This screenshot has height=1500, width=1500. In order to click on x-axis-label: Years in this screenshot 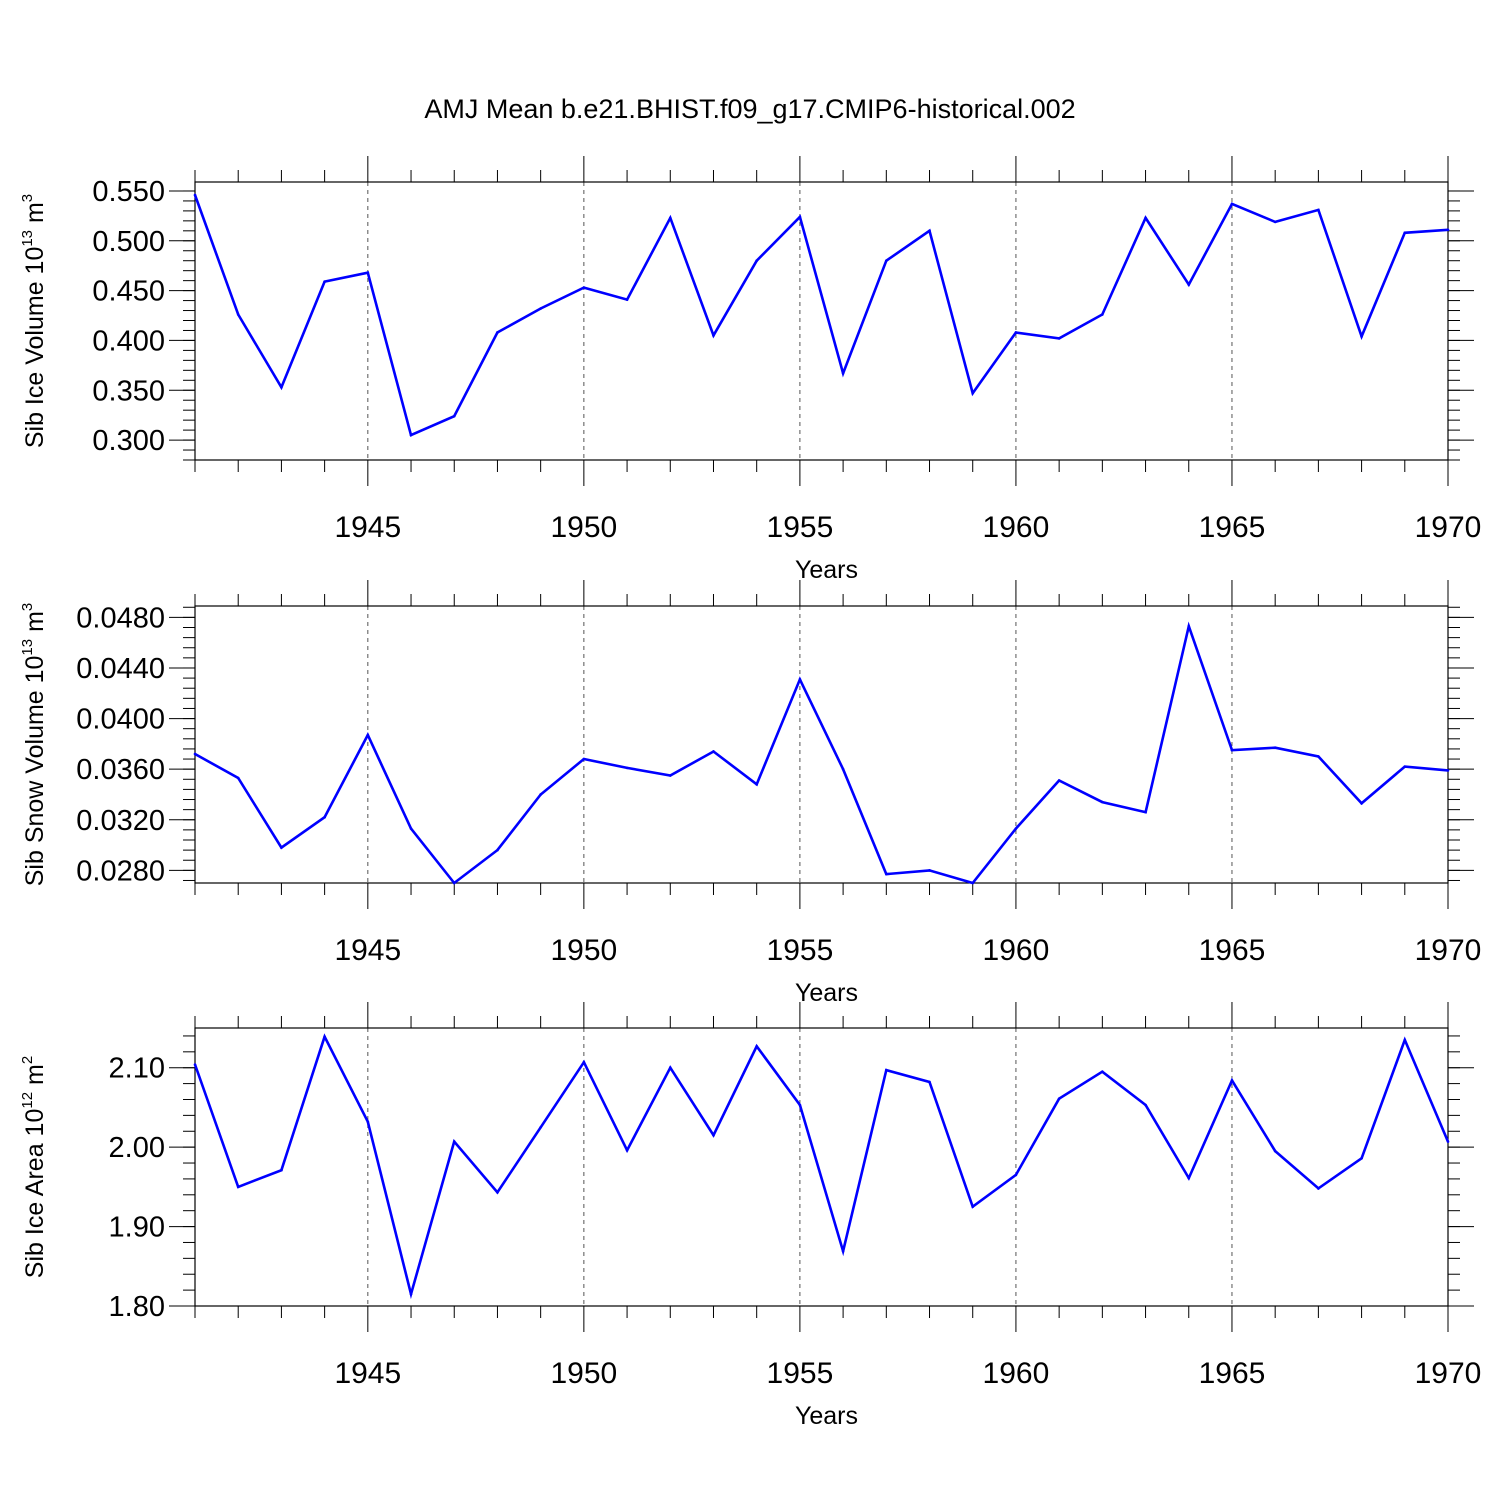, I will do `click(826, 993)`.